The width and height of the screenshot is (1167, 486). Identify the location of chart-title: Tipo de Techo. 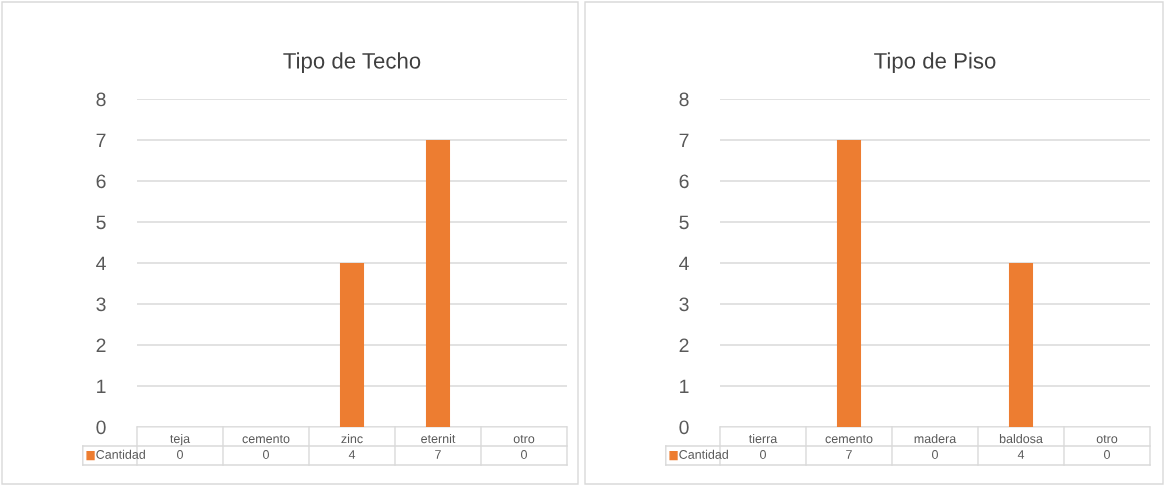
(352, 63).